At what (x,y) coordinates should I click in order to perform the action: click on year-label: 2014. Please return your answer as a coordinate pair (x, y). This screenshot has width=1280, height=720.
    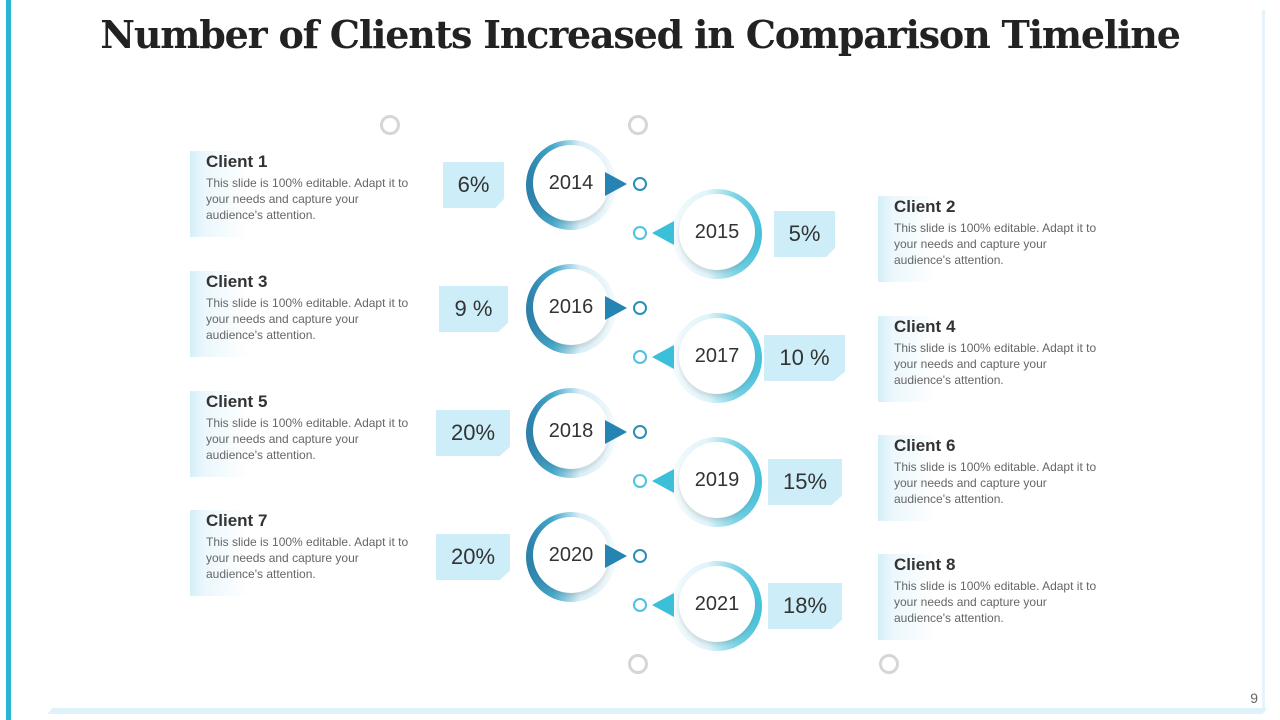
    Looking at the image, I should click on (571, 183).